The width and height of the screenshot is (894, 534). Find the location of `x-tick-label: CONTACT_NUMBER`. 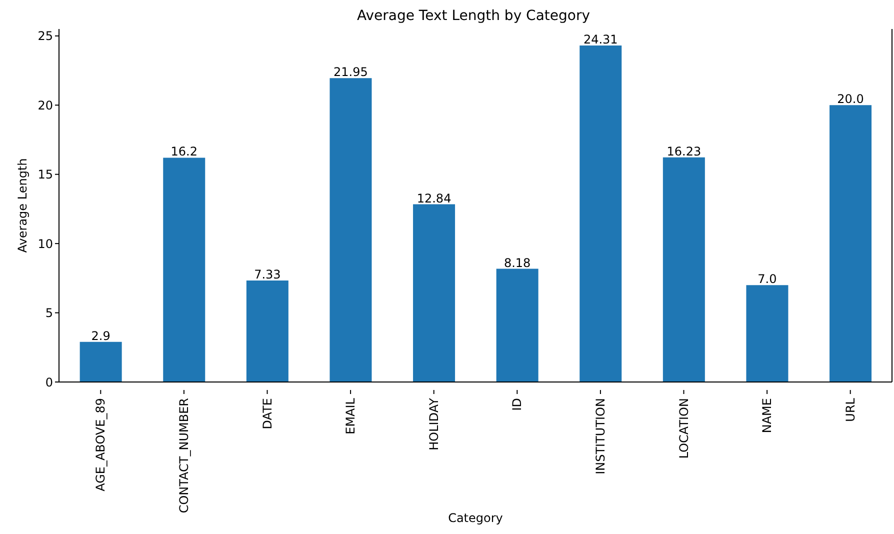

x-tick-label: CONTACT_NUMBER is located at coordinates (183, 456).